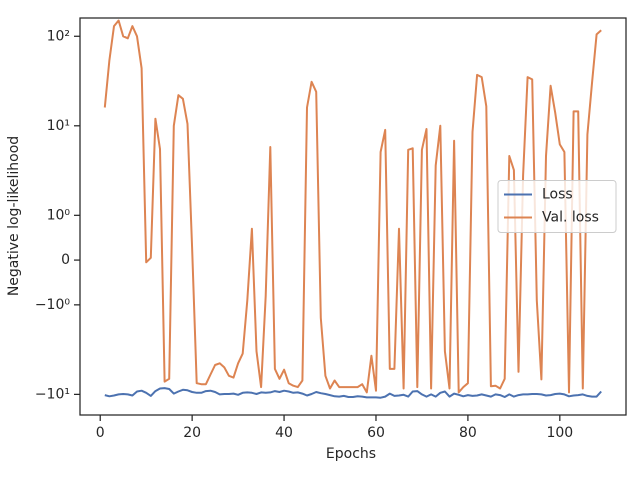  Describe the element at coordinates (468, 433) in the screenshot. I see `x-tick-label: 80` at that location.